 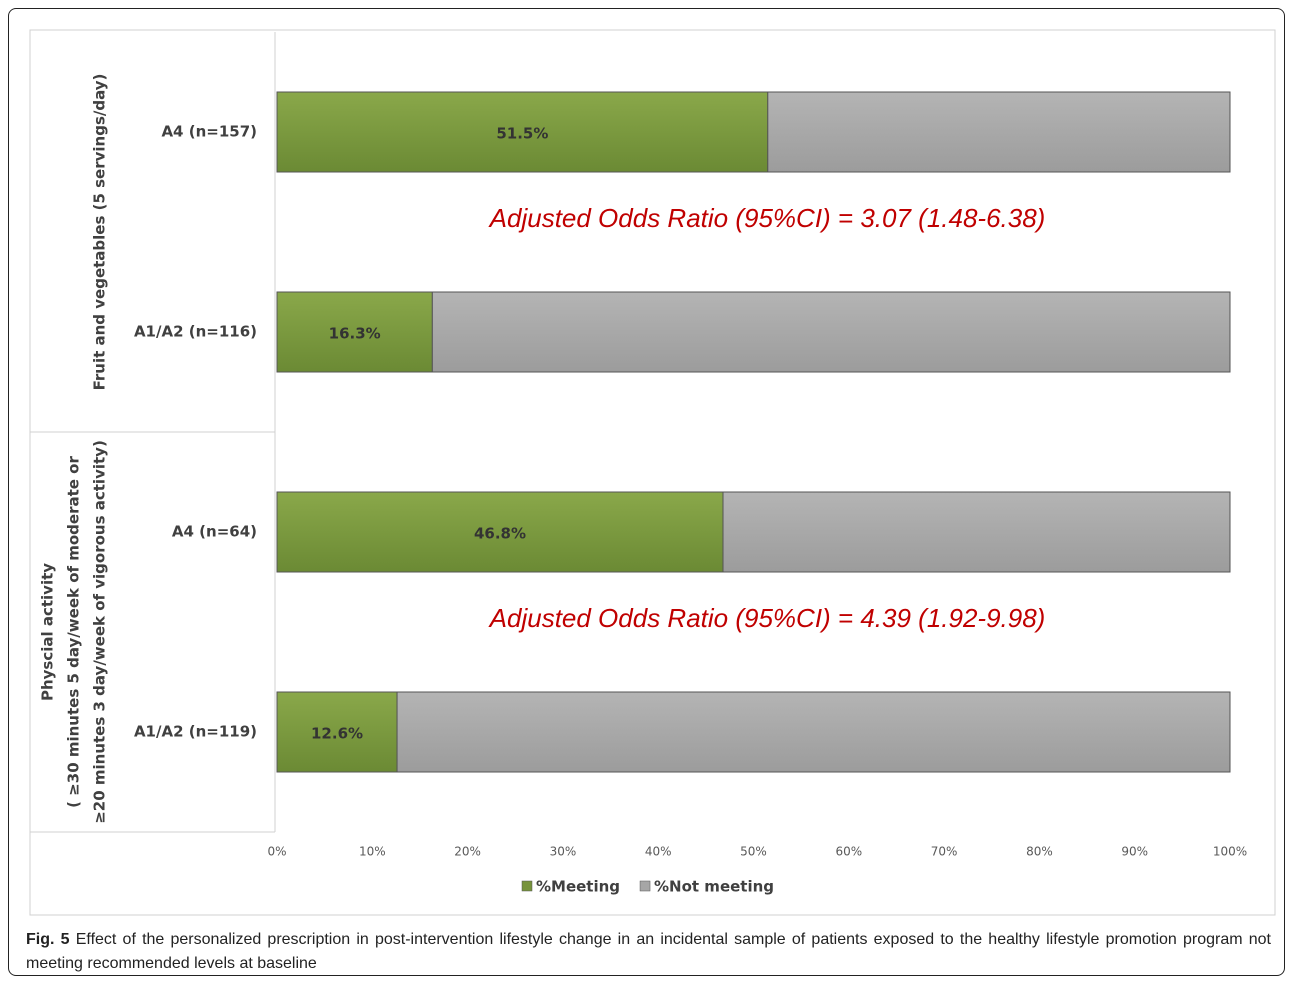 What do you see at coordinates (48, 632) in the screenshot?
I see `group-label: Physcial activity` at bounding box center [48, 632].